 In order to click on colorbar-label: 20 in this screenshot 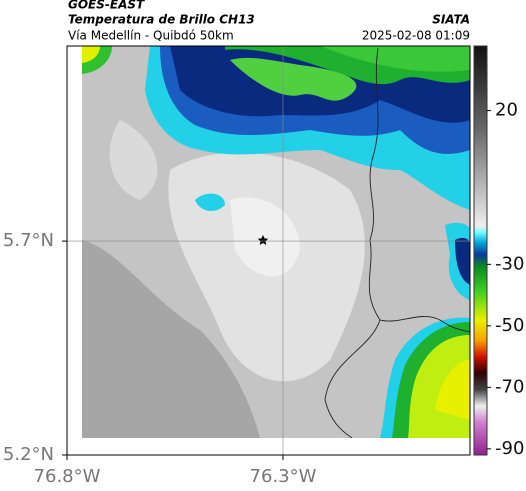, I will do `click(506, 110)`.